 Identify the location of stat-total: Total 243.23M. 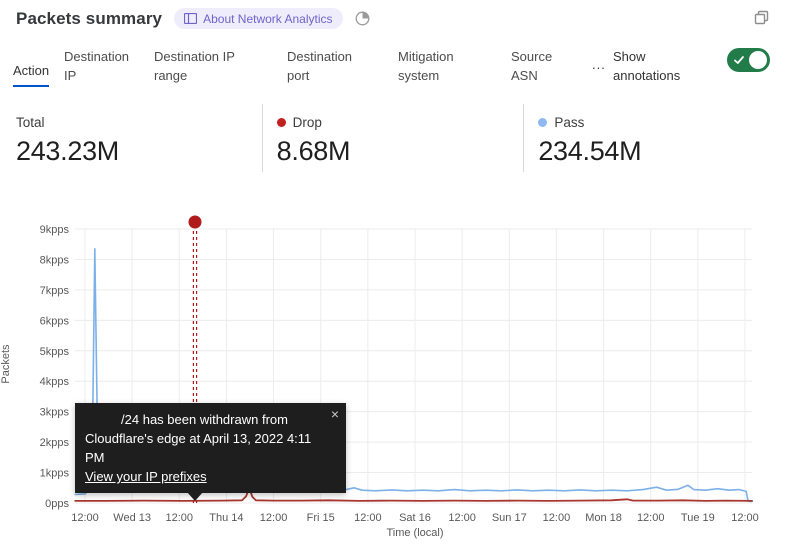
(131, 138).